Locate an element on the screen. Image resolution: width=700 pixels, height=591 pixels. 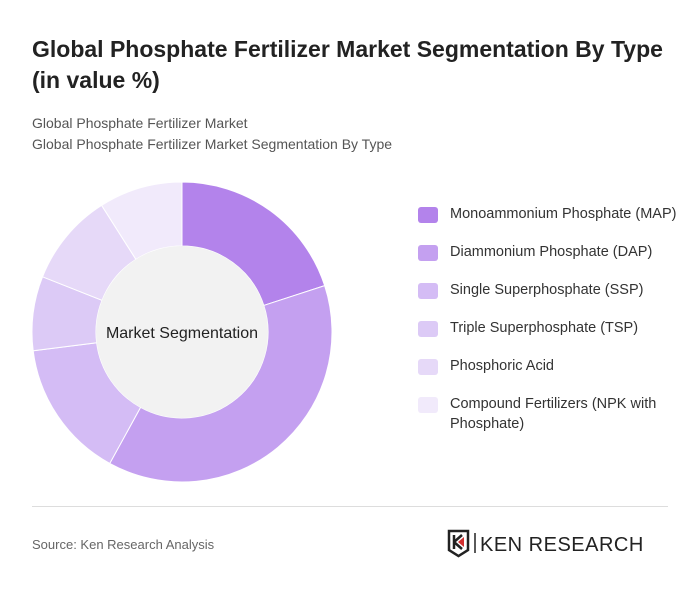
legend-item: Single Superphosphate (SSP) is located at coordinates (553, 290).